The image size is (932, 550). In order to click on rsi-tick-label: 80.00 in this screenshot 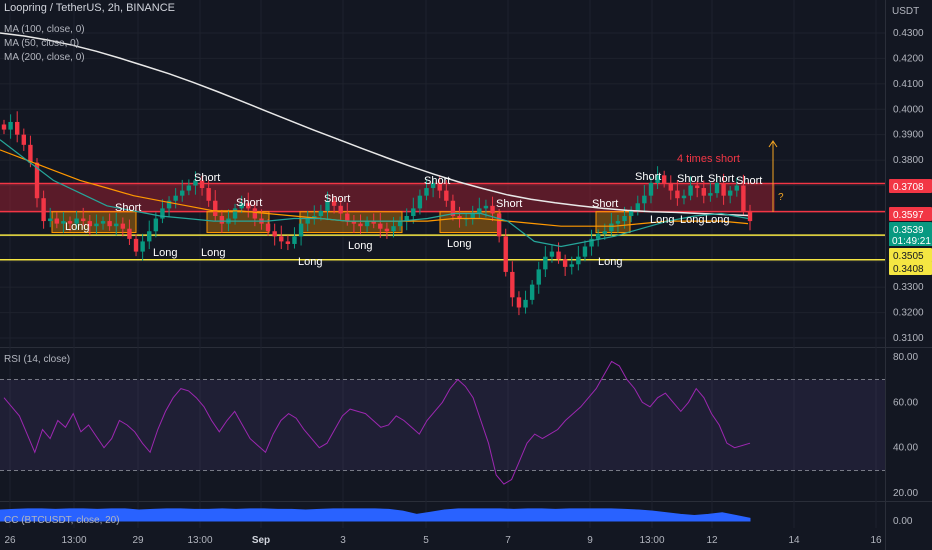, I will do `click(905, 357)`.